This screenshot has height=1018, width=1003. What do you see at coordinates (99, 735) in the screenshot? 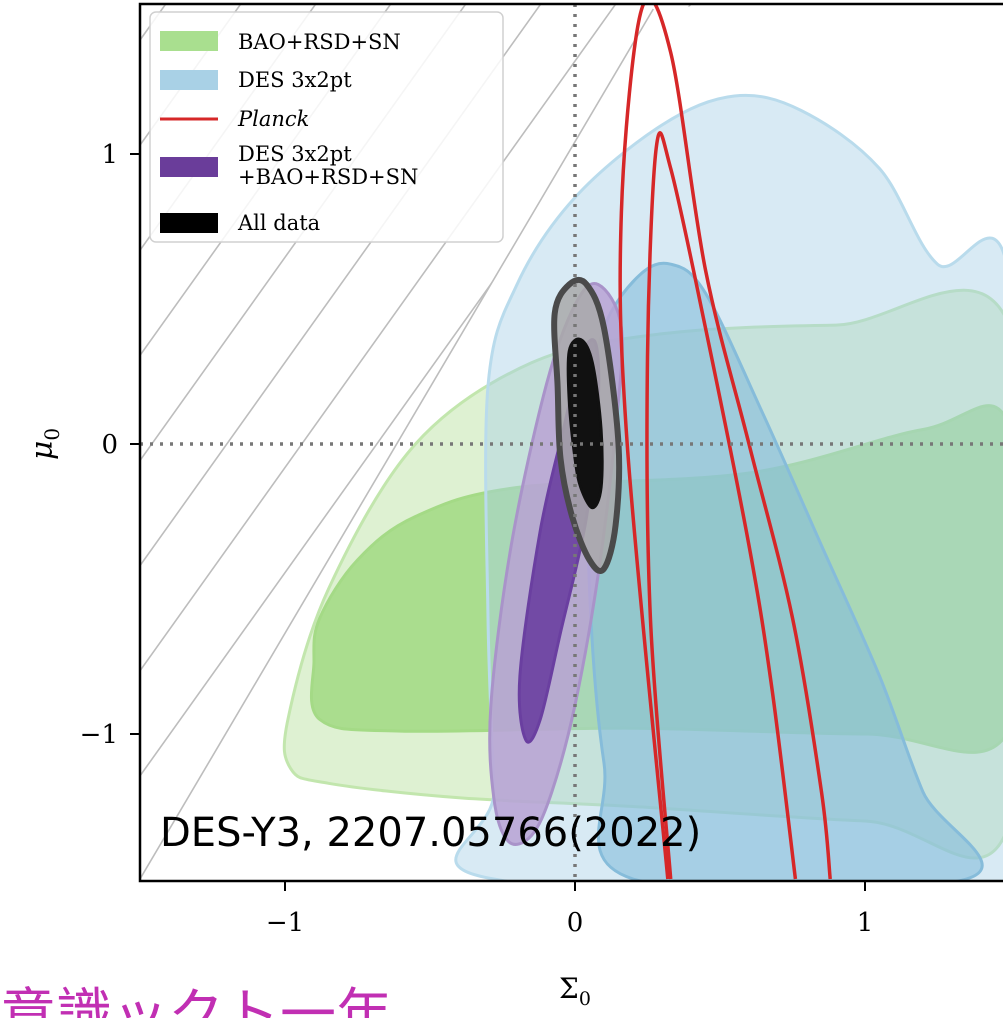
I see `y-tick-label: −1` at bounding box center [99, 735].